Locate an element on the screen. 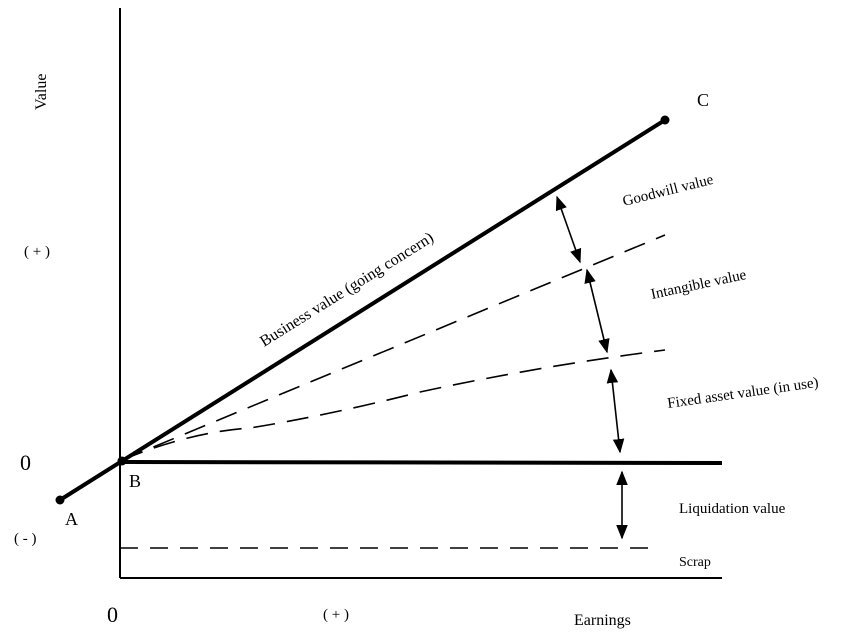  liquidation-line is located at coordinates (421, 462).